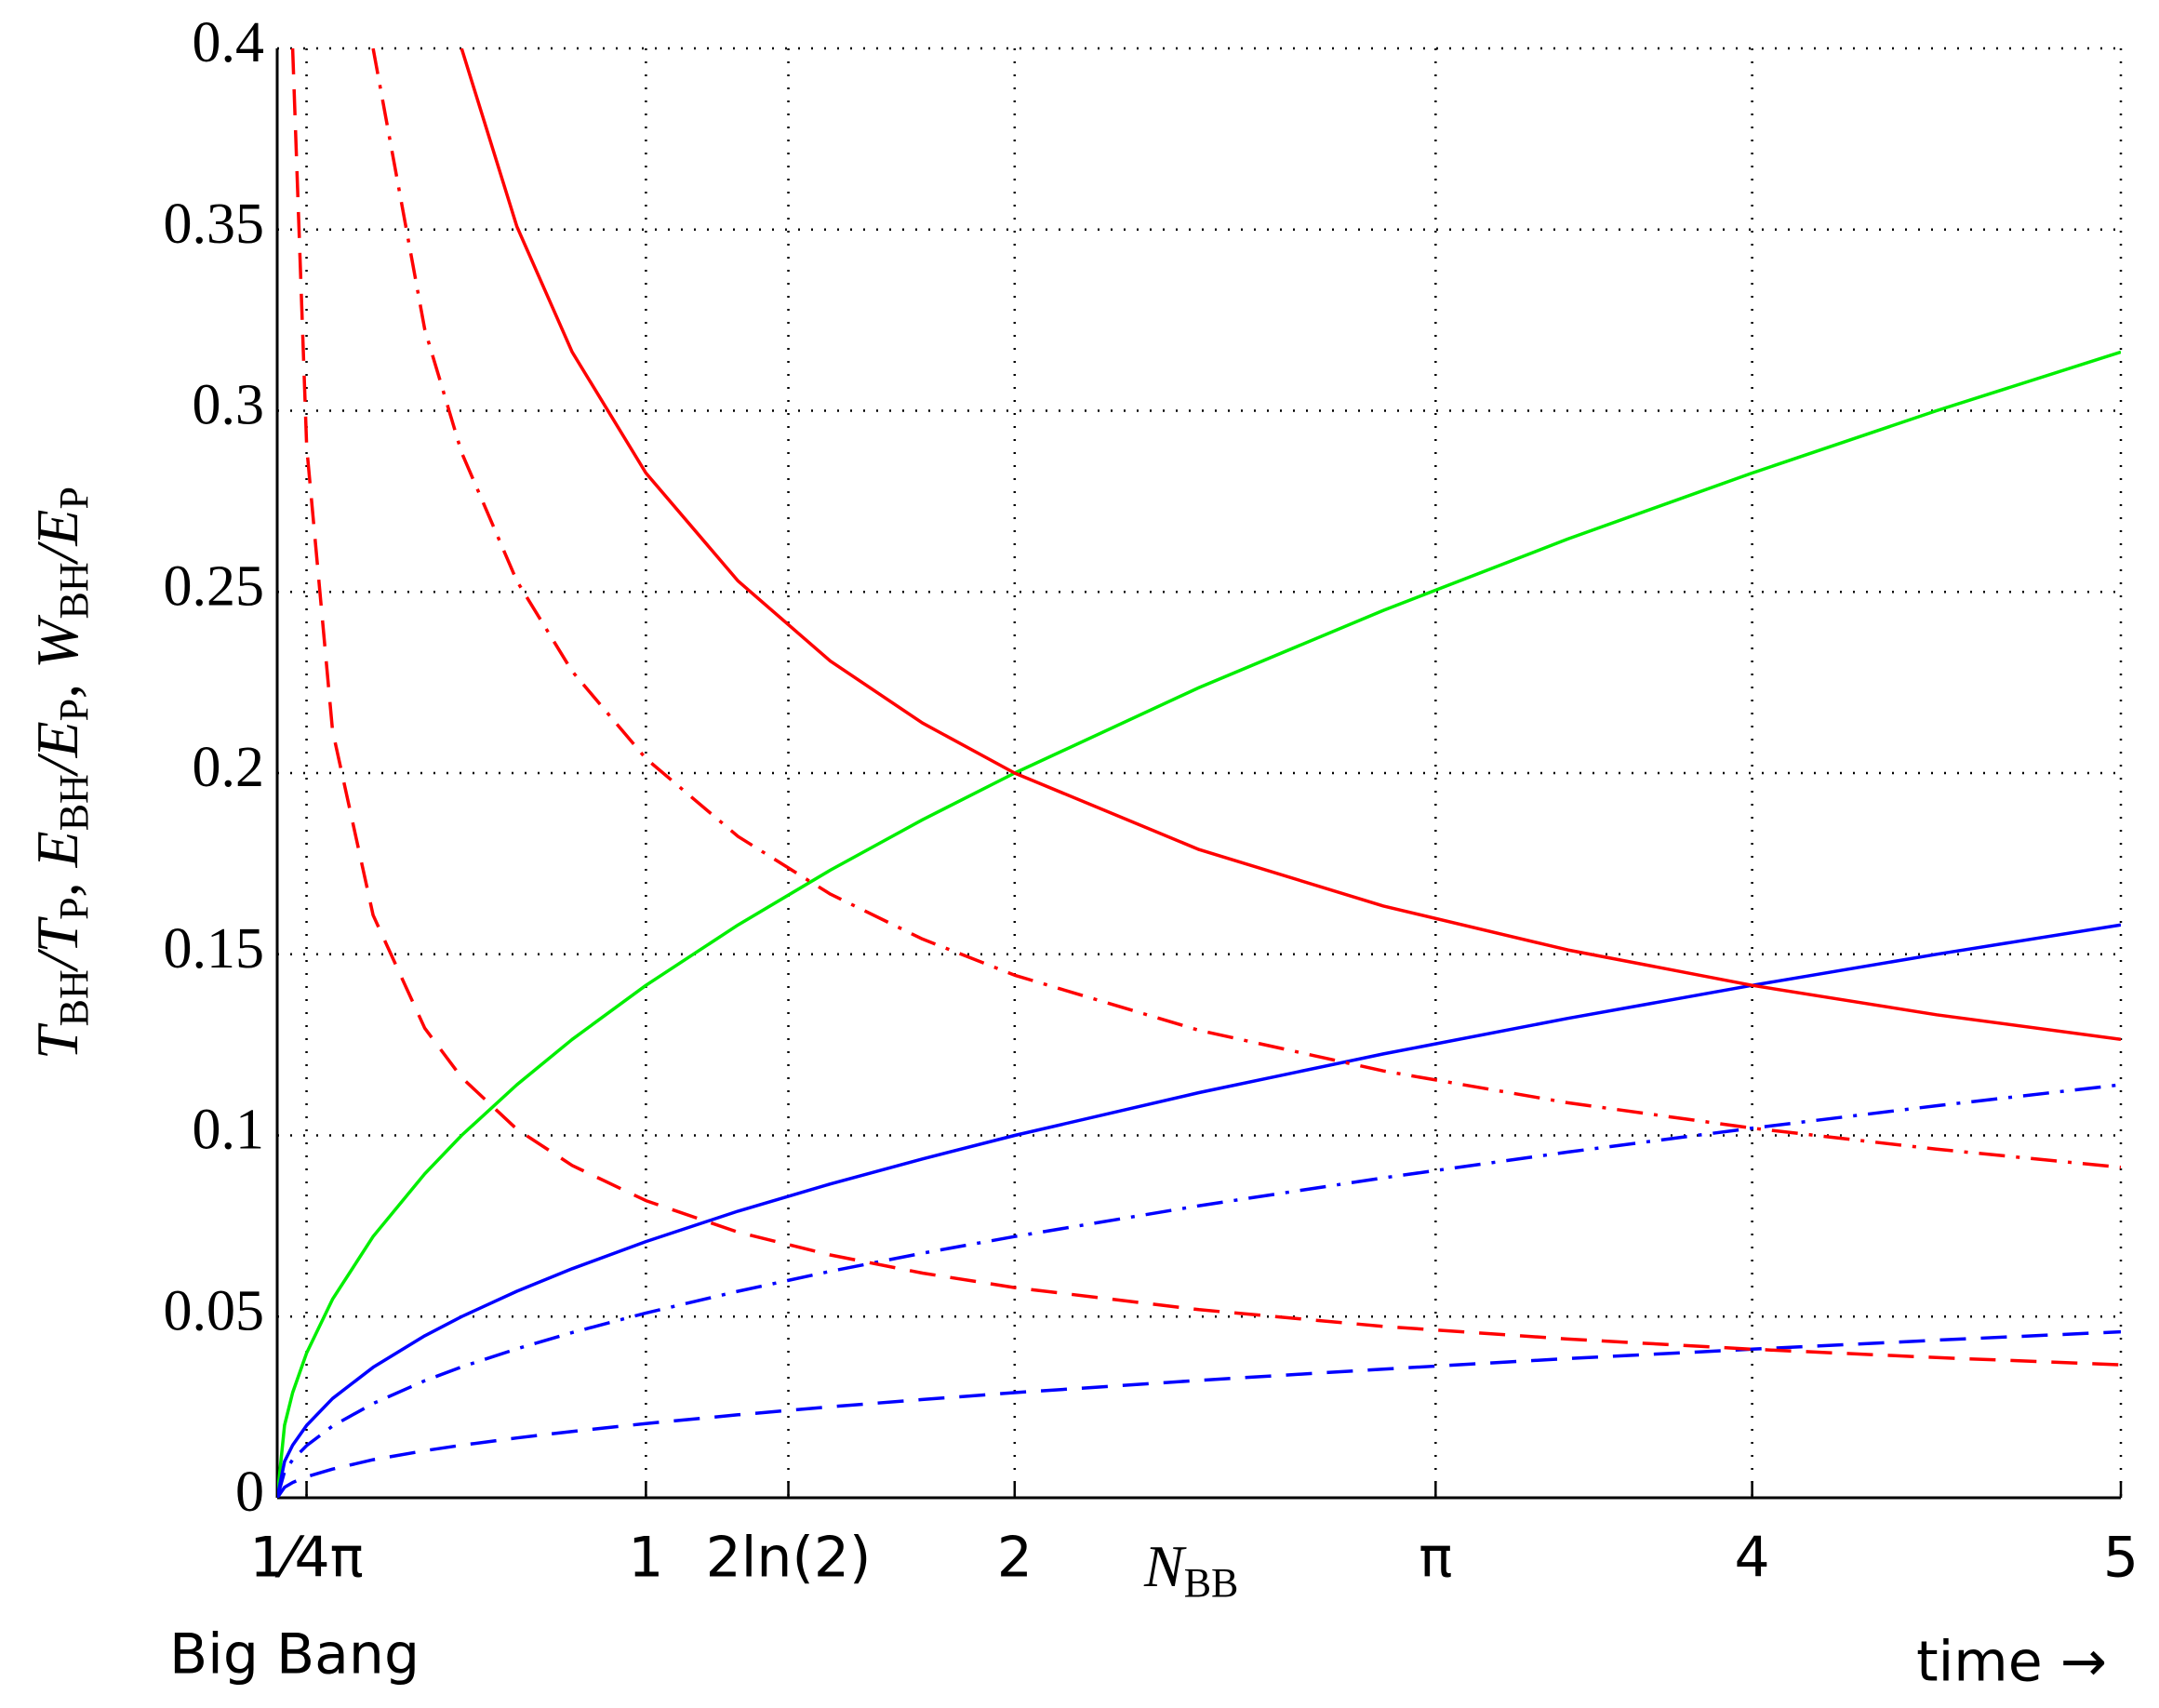 This screenshot has width=2159, height=1708. I want to click on axis-label: NBB, so click(1190, 1569).